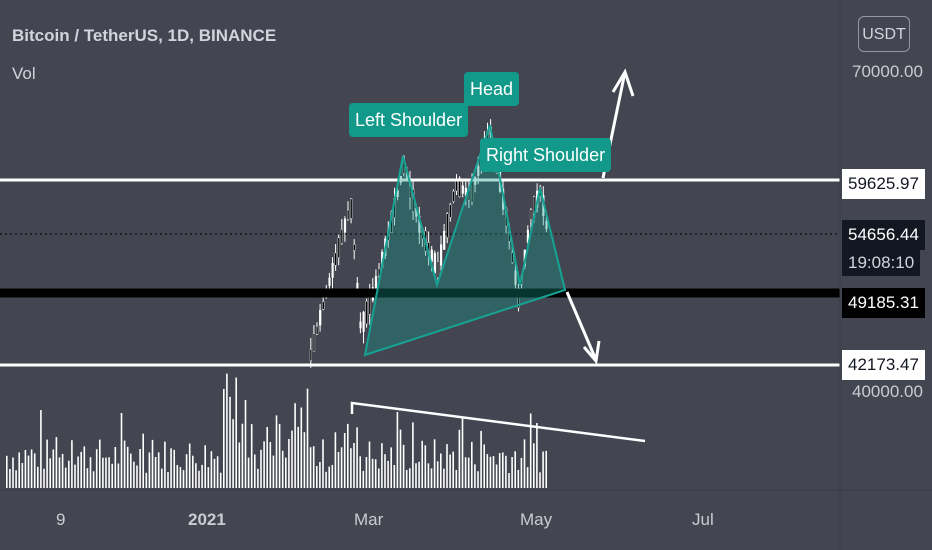 This screenshot has height=550, width=932. I want to click on support-price-tag: 42173.47, so click(883, 365).